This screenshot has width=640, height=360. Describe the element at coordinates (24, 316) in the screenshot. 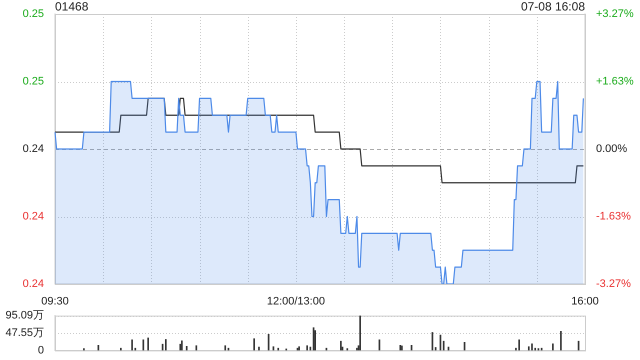

I see `y-tick-label: 95.09万` at that location.